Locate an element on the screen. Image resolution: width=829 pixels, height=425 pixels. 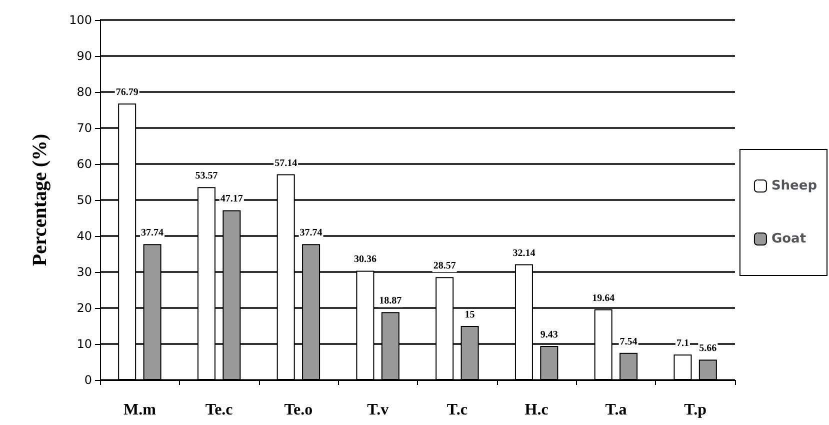
x-tick-label: Te.c is located at coordinates (219, 410).